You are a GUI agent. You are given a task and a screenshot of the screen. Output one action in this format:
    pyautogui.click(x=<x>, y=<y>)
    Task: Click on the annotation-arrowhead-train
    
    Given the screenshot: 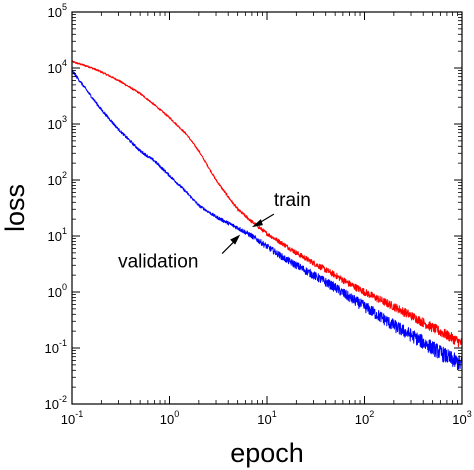 What is the action you would take?
    pyautogui.click(x=257, y=223)
    